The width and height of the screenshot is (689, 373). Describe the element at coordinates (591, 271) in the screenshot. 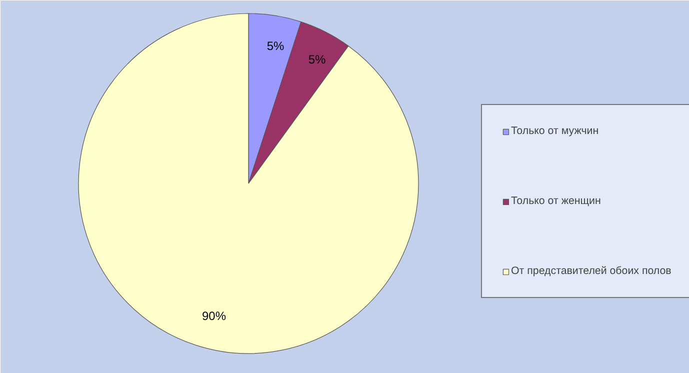

I see `legend-label: От представителей обоих полов` at that location.